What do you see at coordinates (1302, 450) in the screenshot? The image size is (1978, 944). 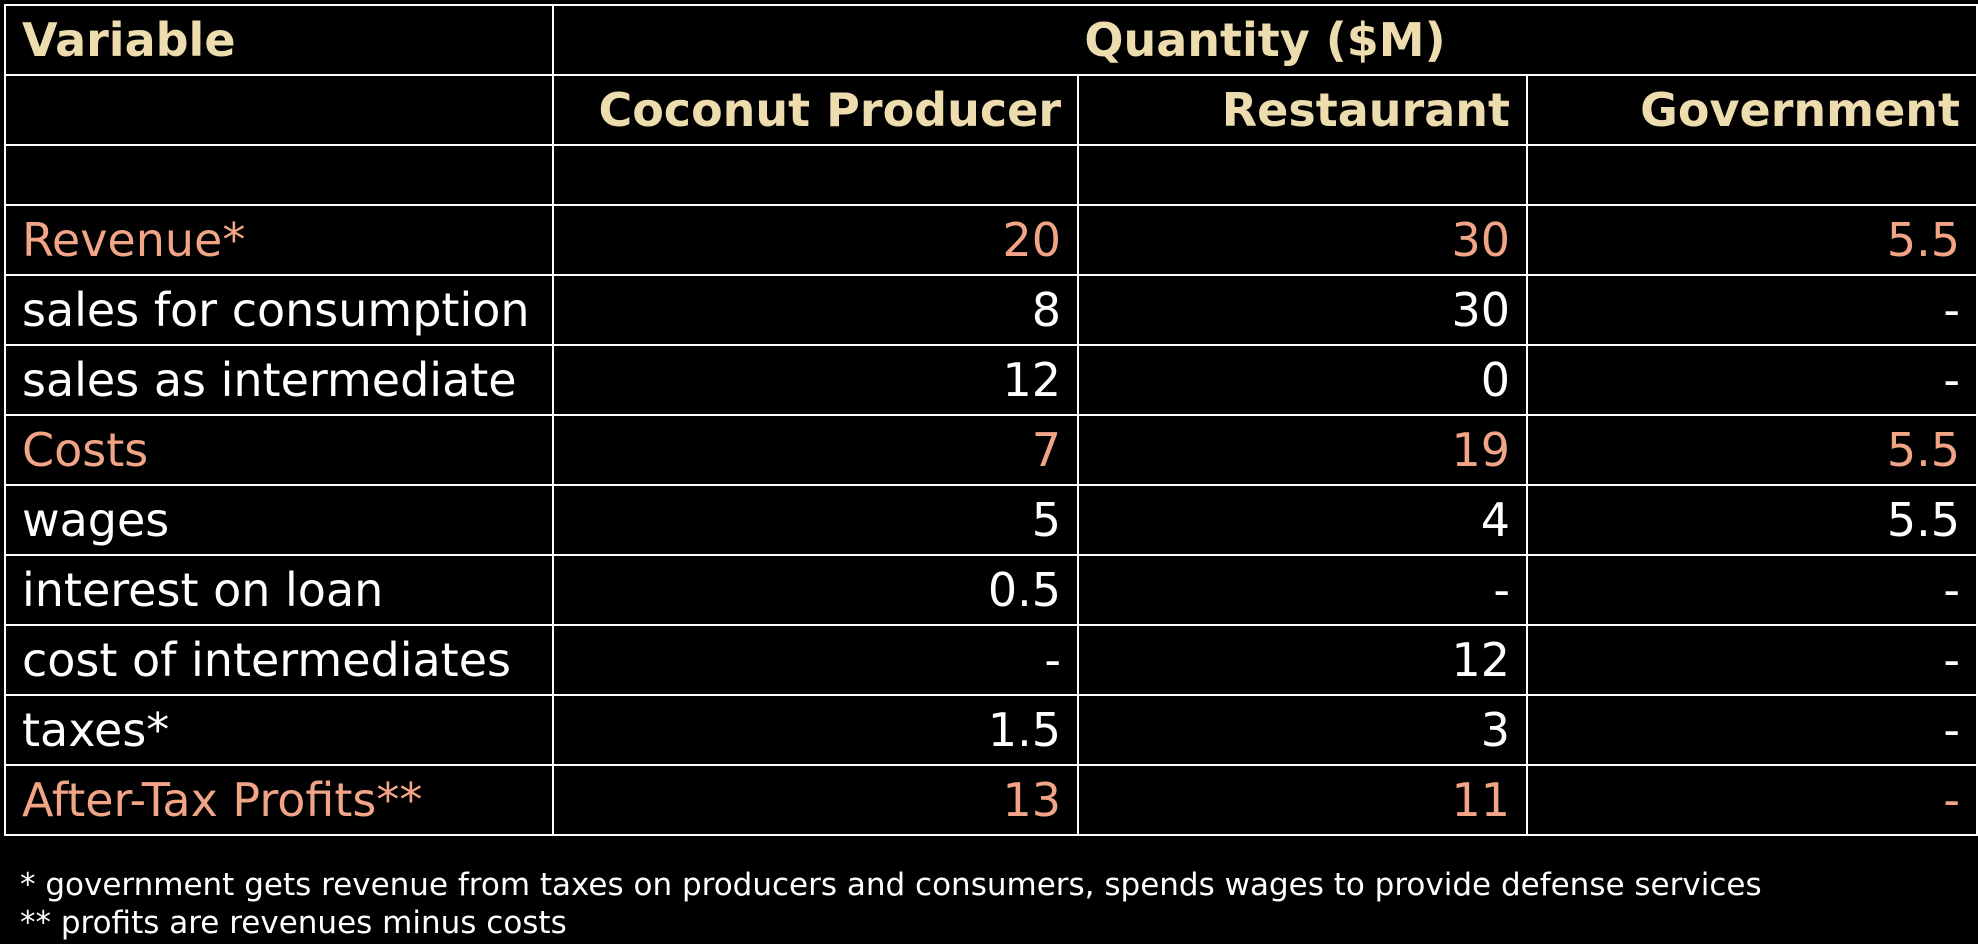 I see `value-cell-restaurant: 19` at bounding box center [1302, 450].